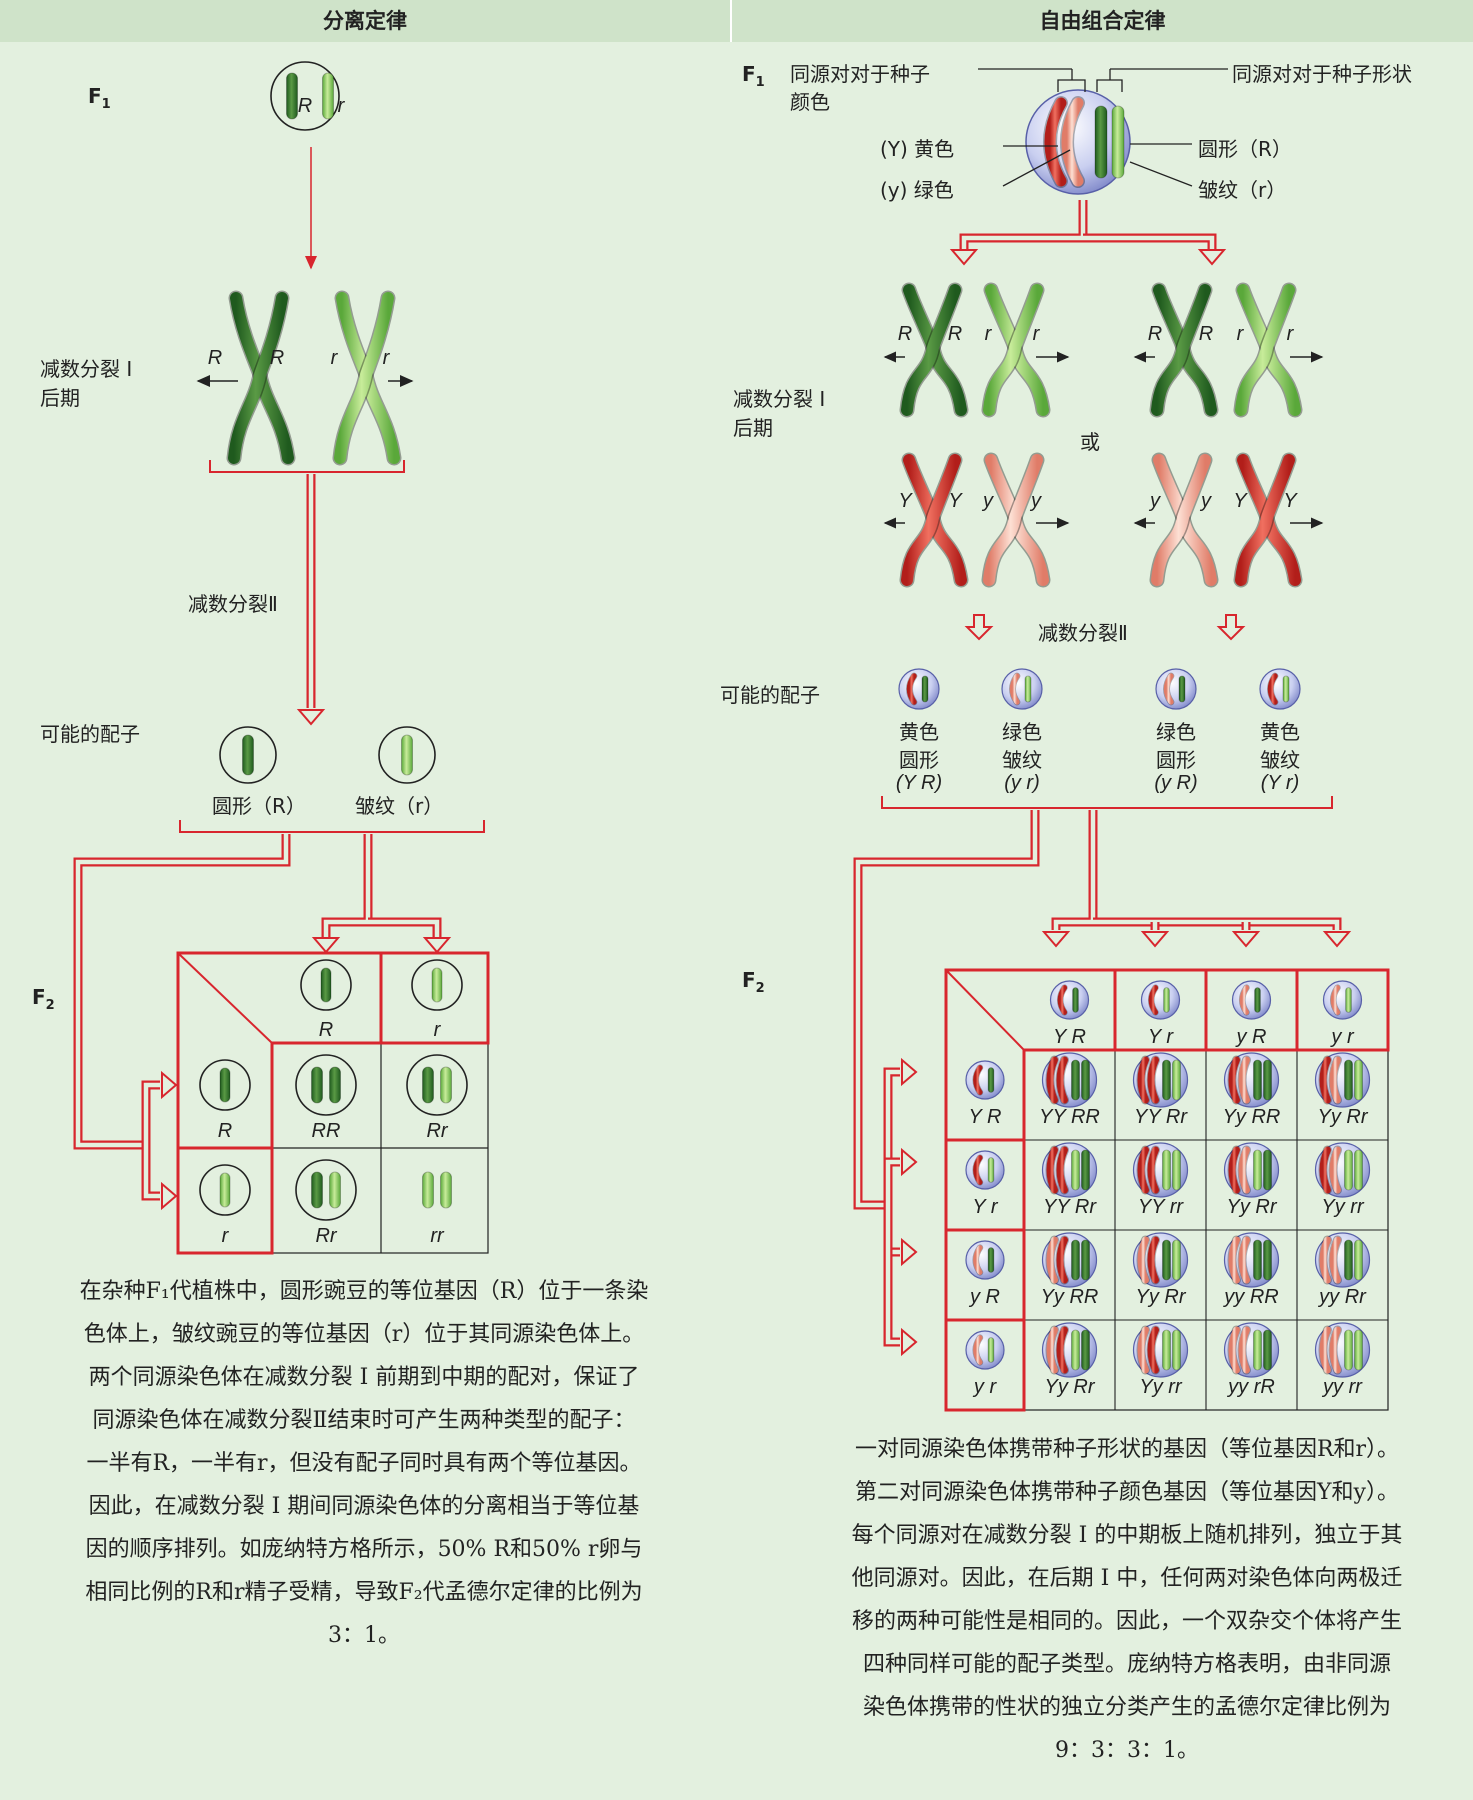  What do you see at coordinates (1055, 142) in the screenshot?
I see `f1-chromosome-Y` at bounding box center [1055, 142].